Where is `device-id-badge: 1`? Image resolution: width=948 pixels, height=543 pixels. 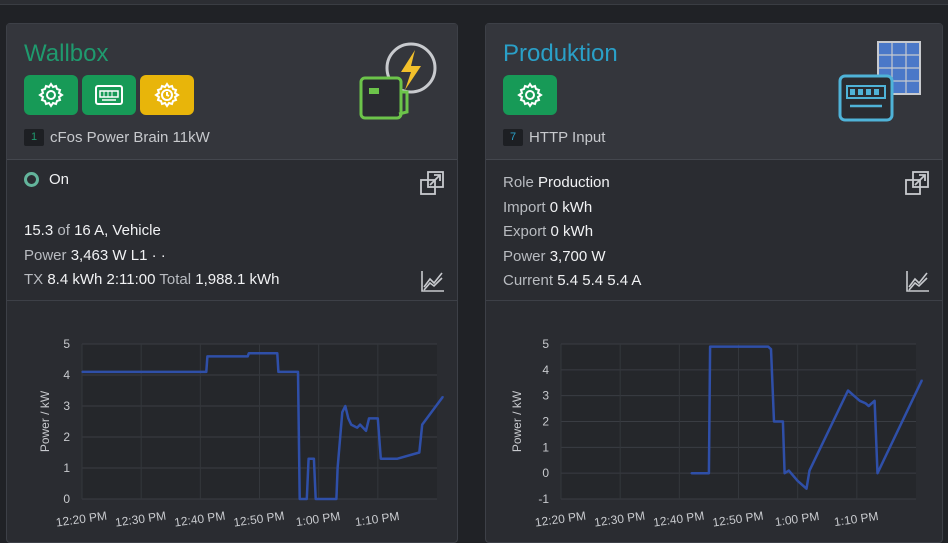
device-id-badge: 1 is located at coordinates (34, 137).